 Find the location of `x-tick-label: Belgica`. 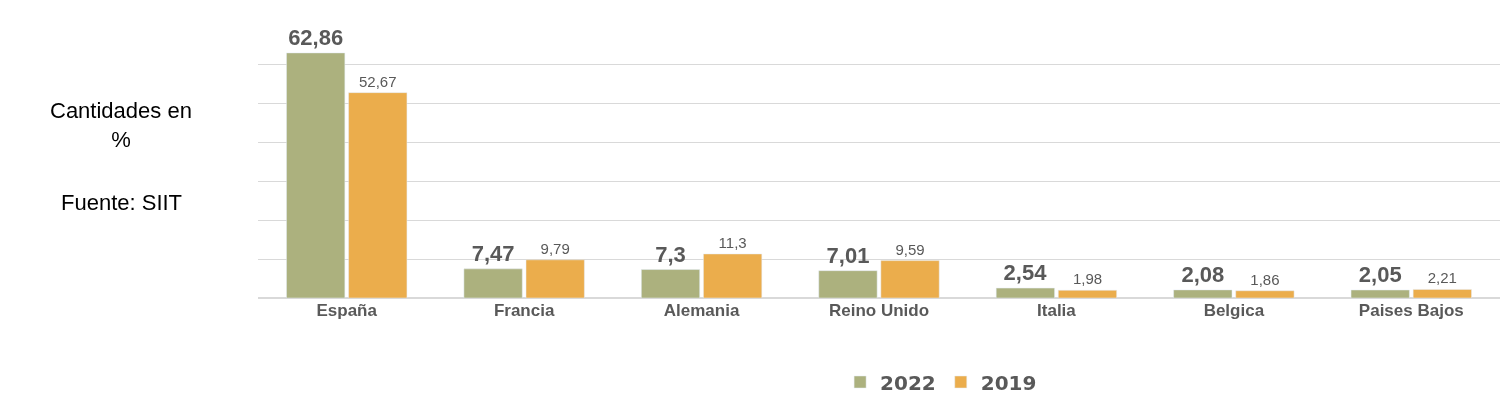

x-tick-label: Belgica is located at coordinates (1234, 310).